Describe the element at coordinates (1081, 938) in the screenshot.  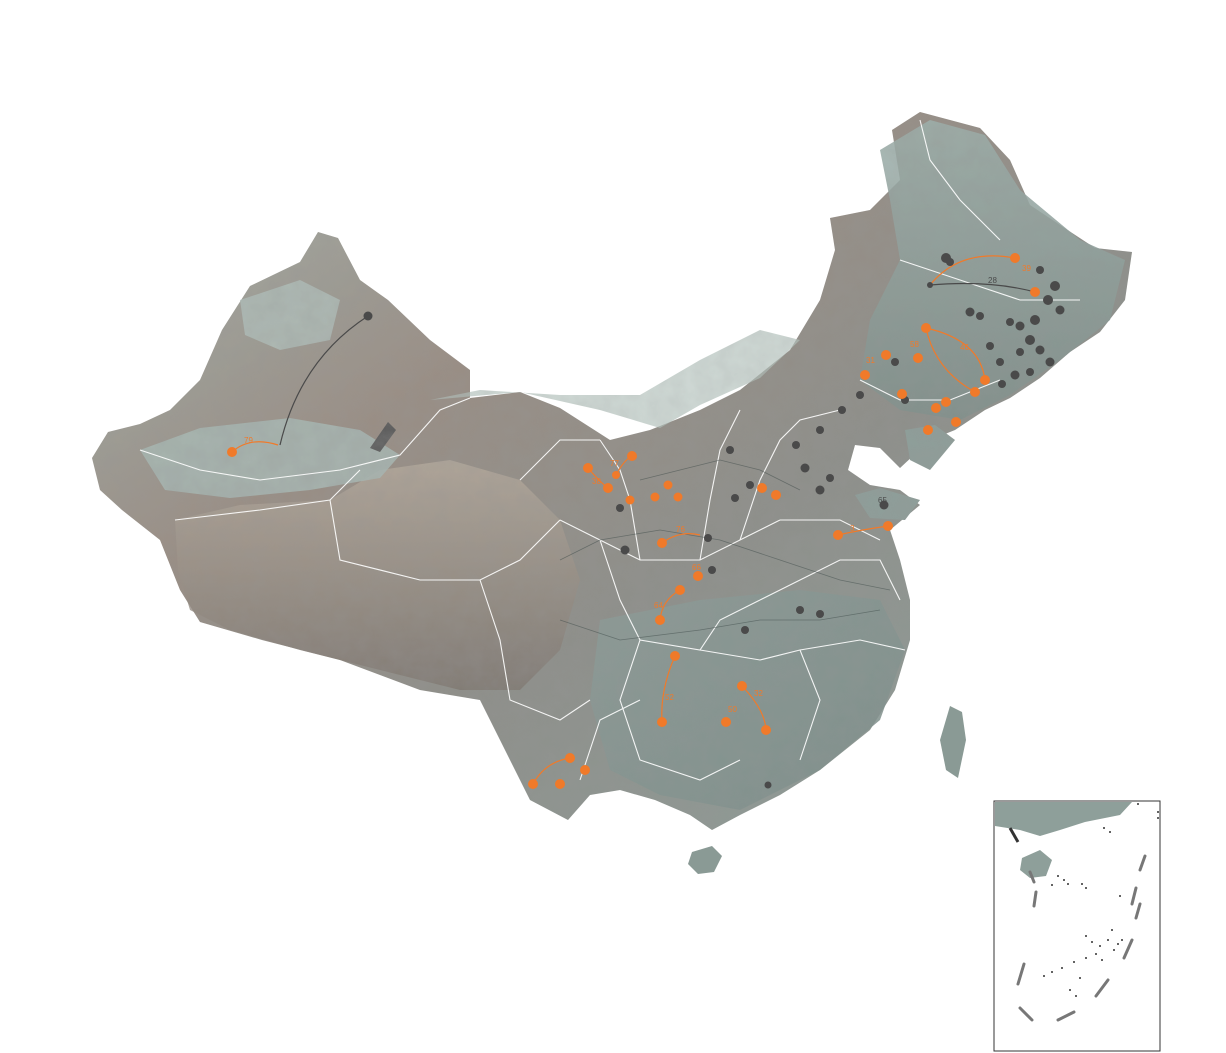
I see `inset-dashed-boundary` at that location.